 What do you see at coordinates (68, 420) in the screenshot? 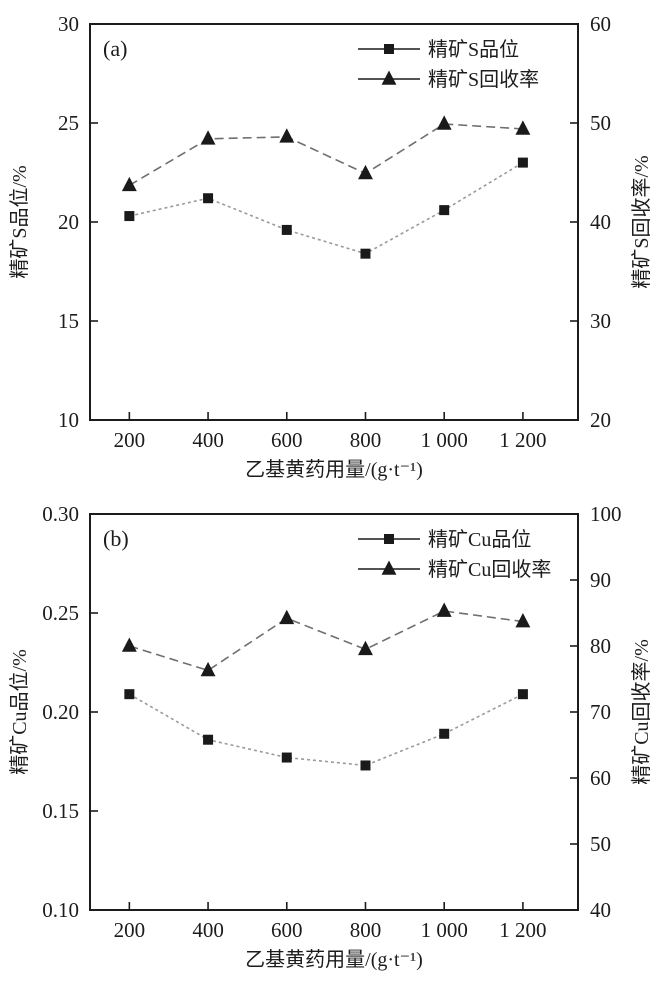
I see `y-left-tick-label: 10` at bounding box center [68, 420].